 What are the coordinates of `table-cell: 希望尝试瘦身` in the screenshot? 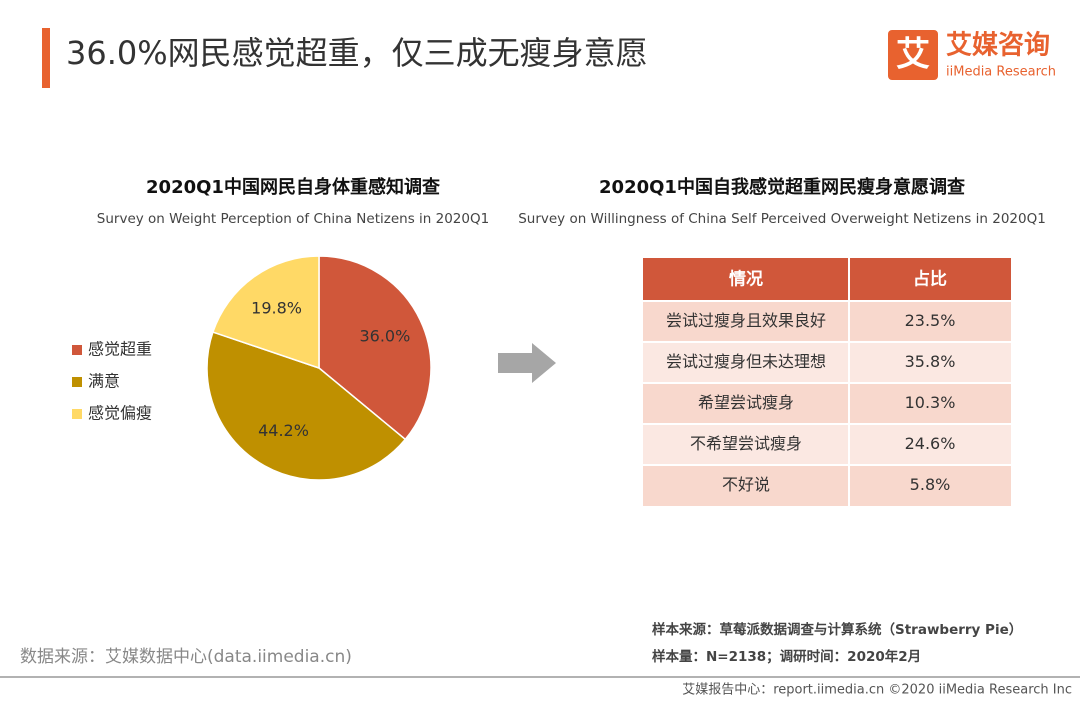 It's located at (746, 402).